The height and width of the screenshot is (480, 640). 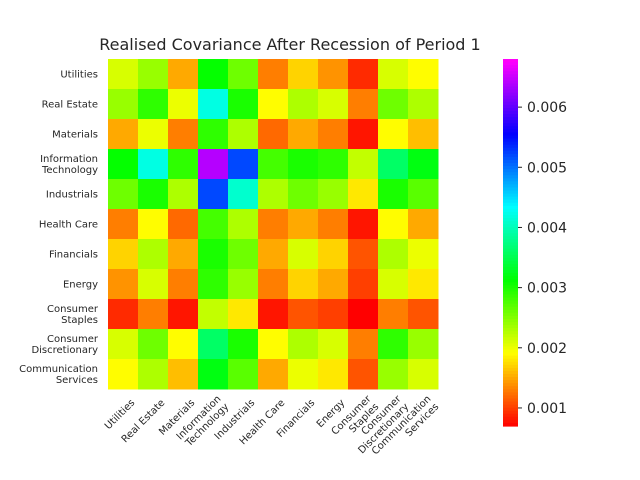 What do you see at coordinates (535, 243) in the screenshot?
I see `colorbar: 0.001 0.002 0.003 0.004 0.005 0.006` at bounding box center [535, 243].